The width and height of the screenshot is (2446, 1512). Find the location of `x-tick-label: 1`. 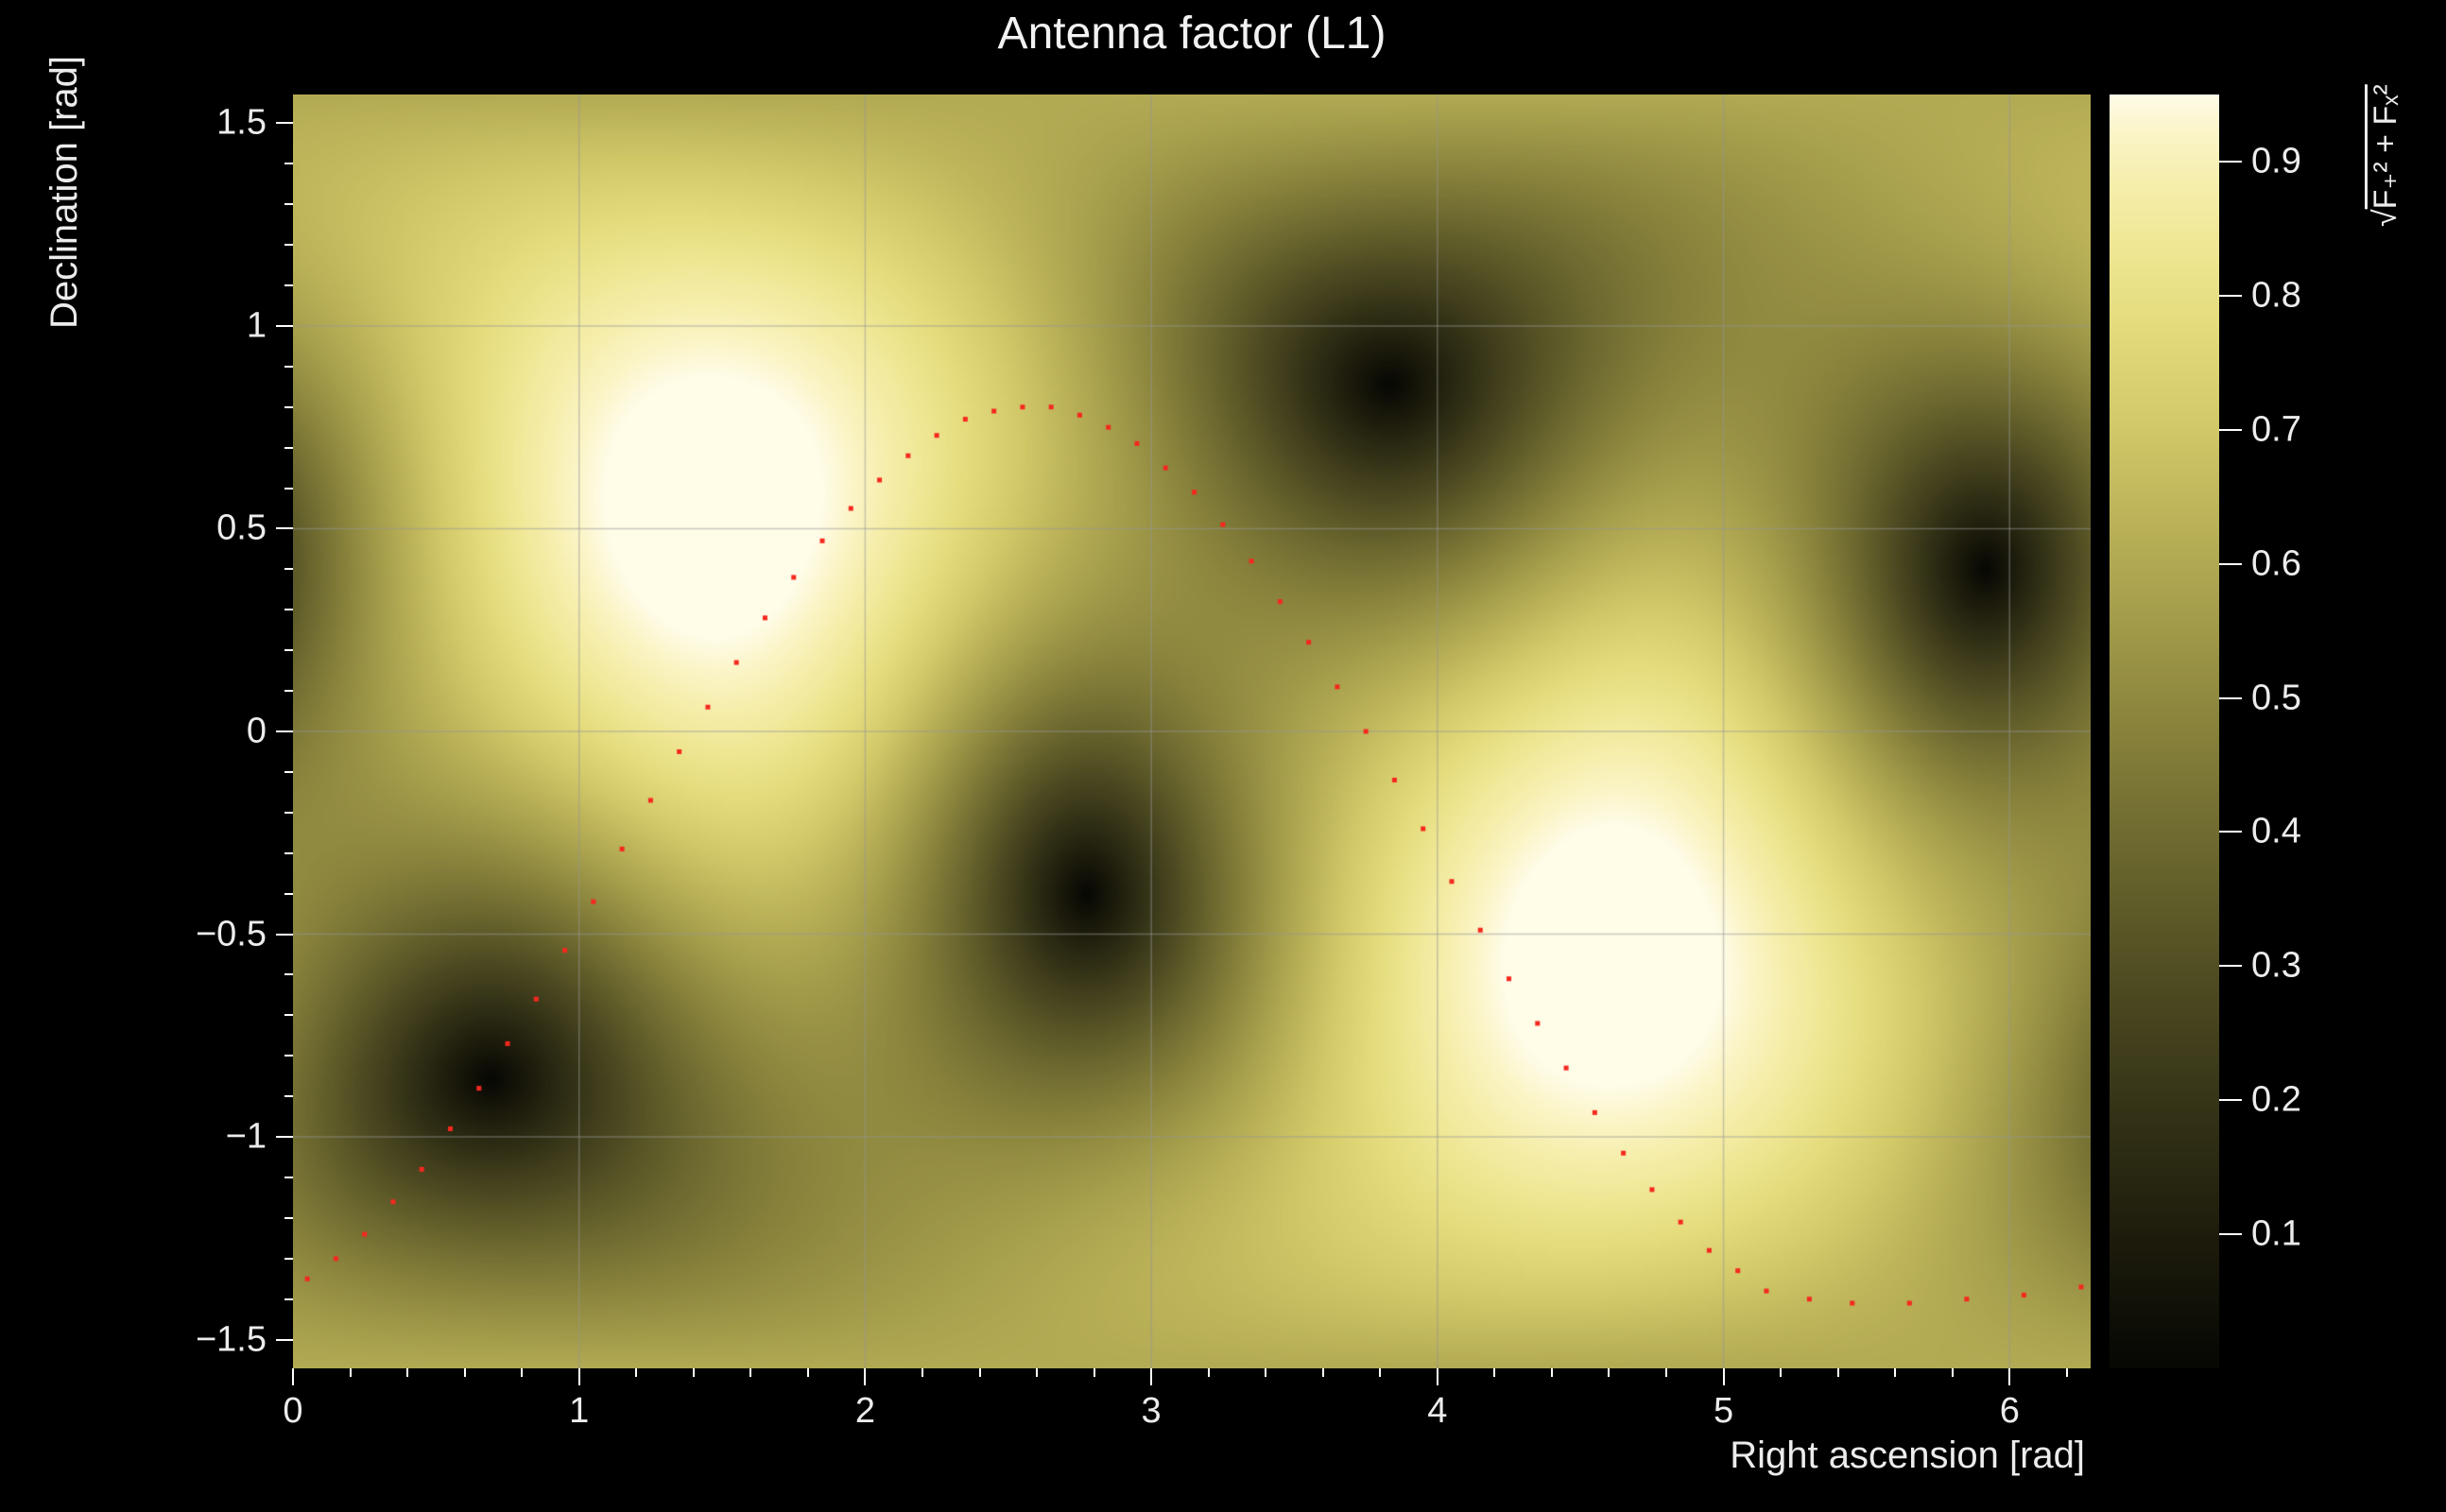

x-tick-label: 1 is located at coordinates (579, 1411).